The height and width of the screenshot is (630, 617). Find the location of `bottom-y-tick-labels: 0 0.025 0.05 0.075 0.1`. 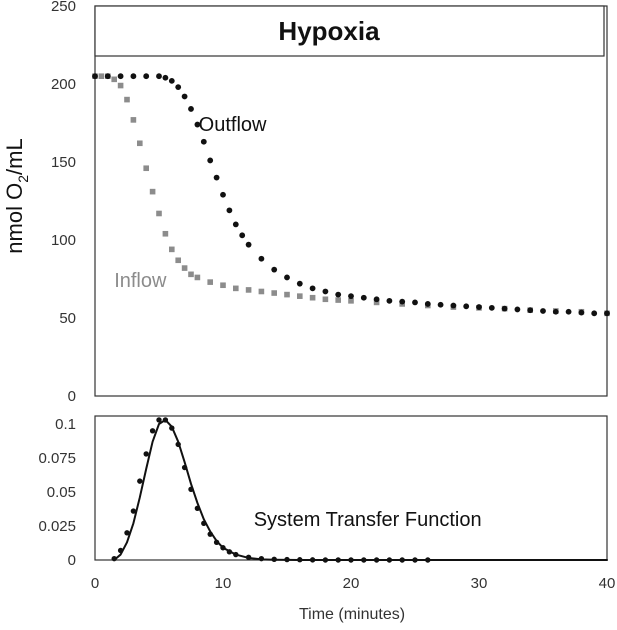

bottom-y-tick-labels: 0 0.025 0.05 0.075 0.1 is located at coordinates (57, 492).